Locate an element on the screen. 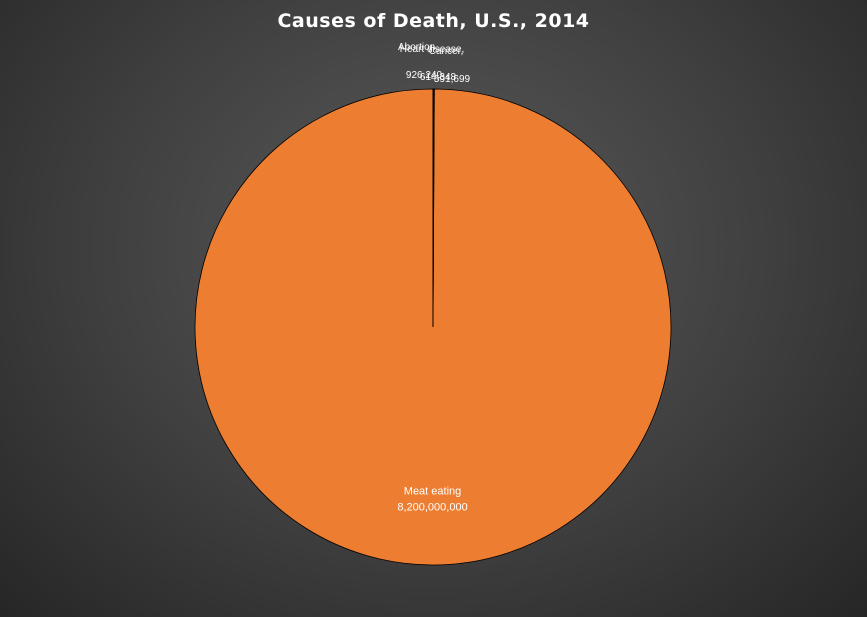 The width and height of the screenshot is (867, 617). slice-label-abortion: Abortion, is located at coordinates (418, 47).